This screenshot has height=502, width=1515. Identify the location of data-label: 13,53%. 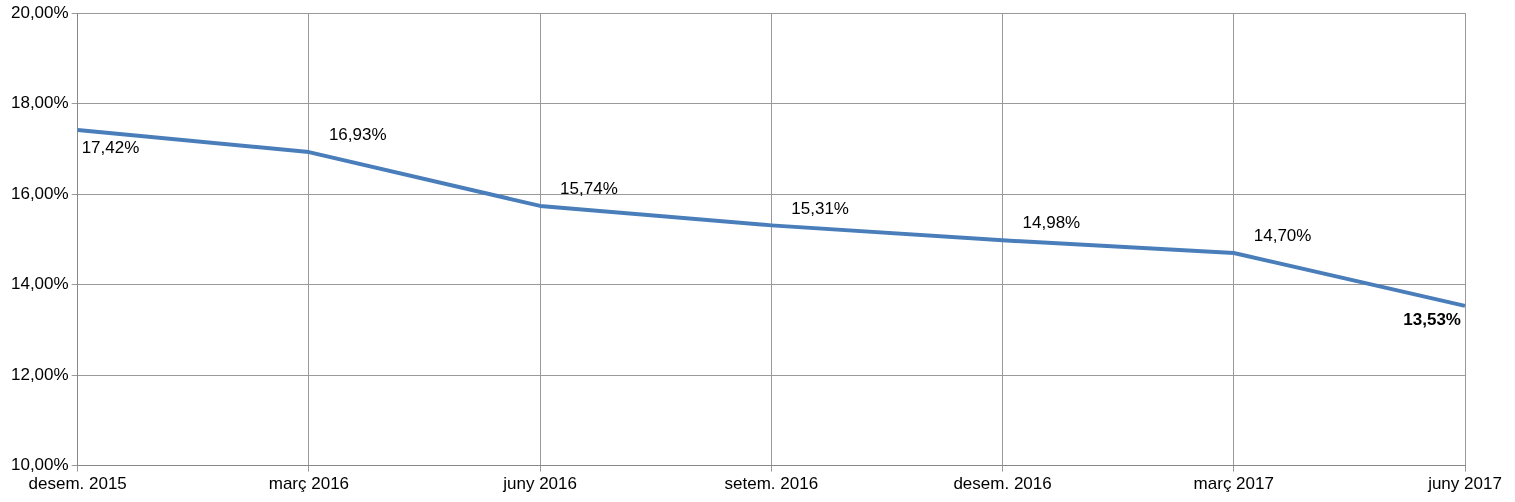
(1432, 320).